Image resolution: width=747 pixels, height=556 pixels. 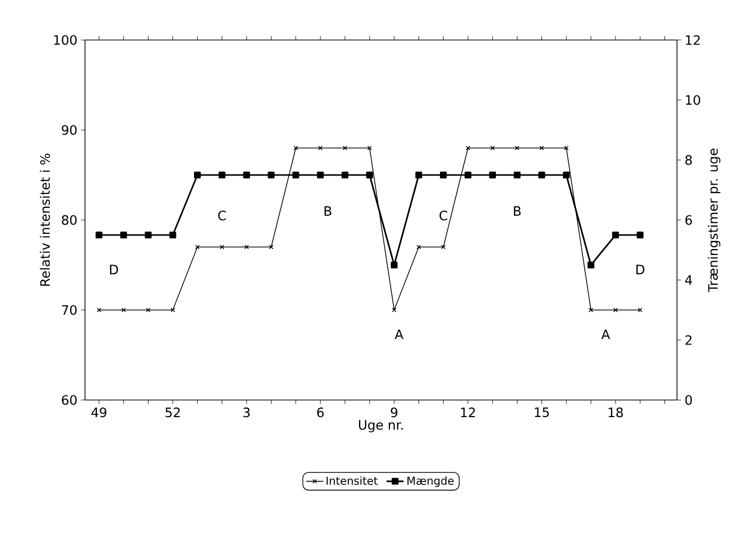 What do you see at coordinates (541, 413) in the screenshot?
I see `x-tick-label: 15` at bounding box center [541, 413].